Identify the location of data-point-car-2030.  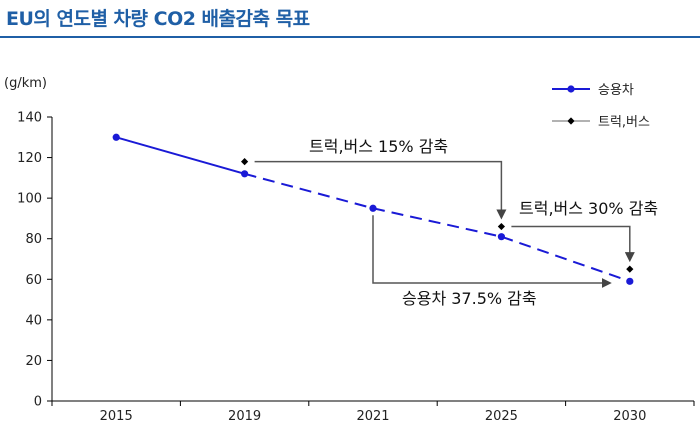
(630, 281).